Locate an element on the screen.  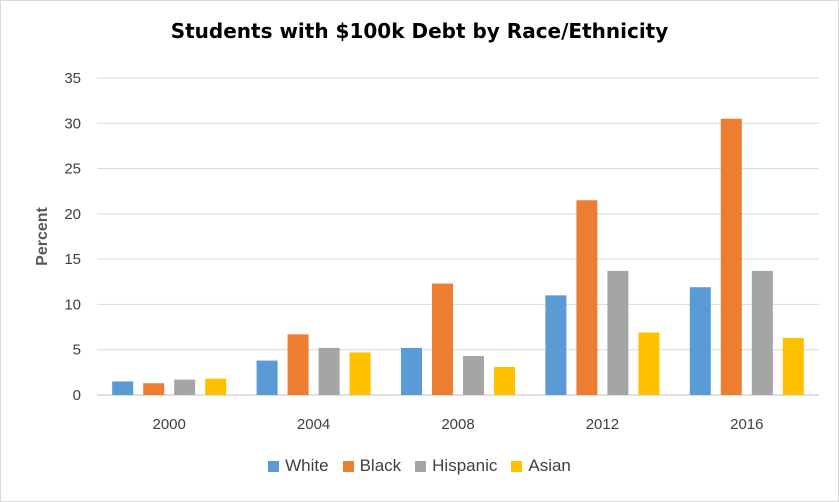
legend: White Black Hispanic Asian is located at coordinates (419, 466).